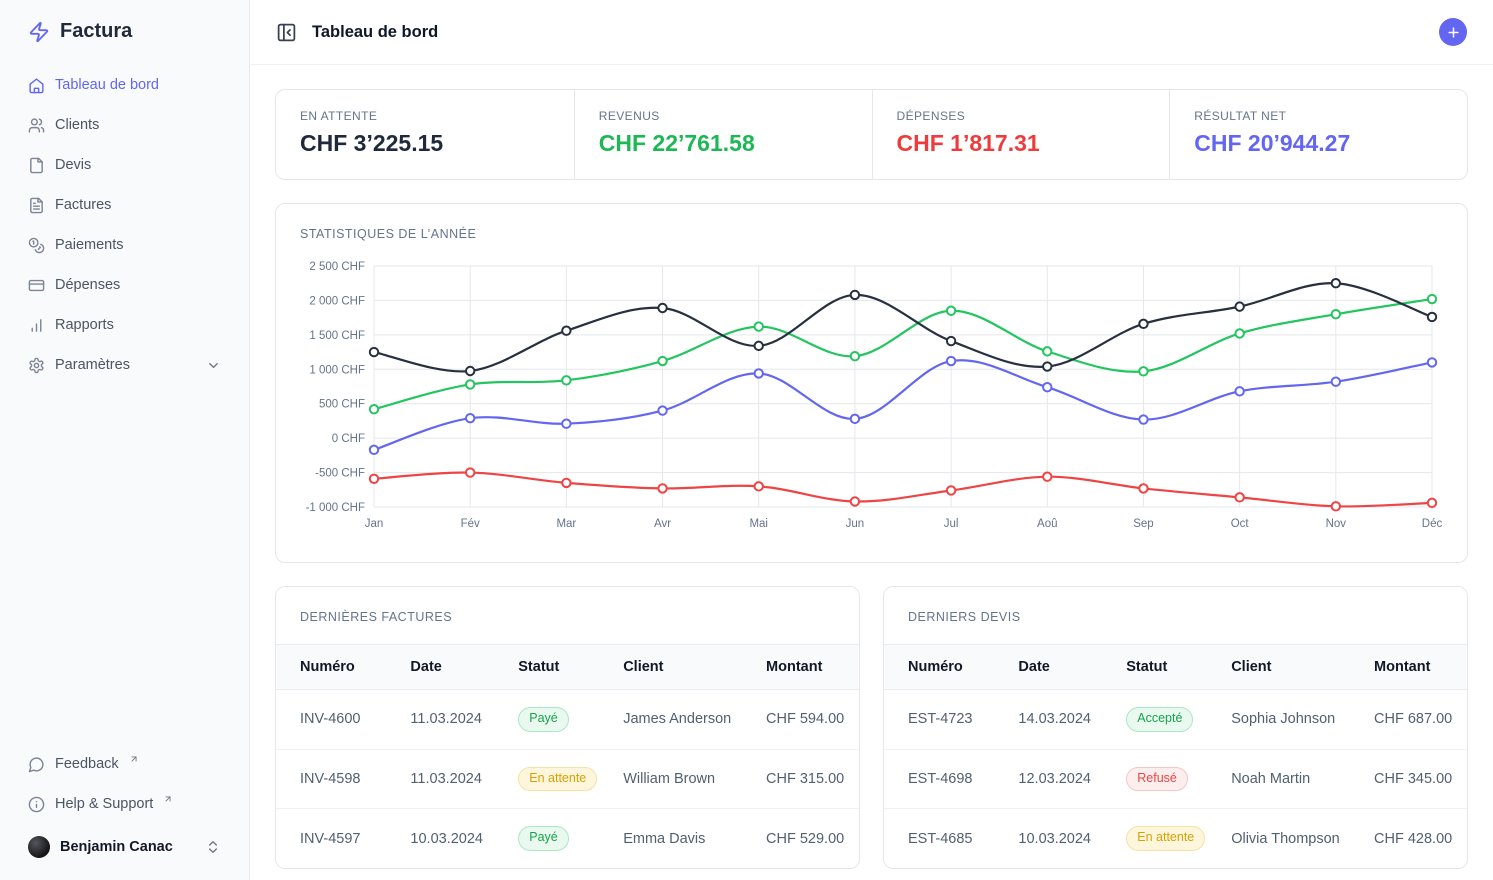 The height and width of the screenshot is (880, 1493). I want to click on sidebar-item-feedback: Feedback, so click(124, 764).